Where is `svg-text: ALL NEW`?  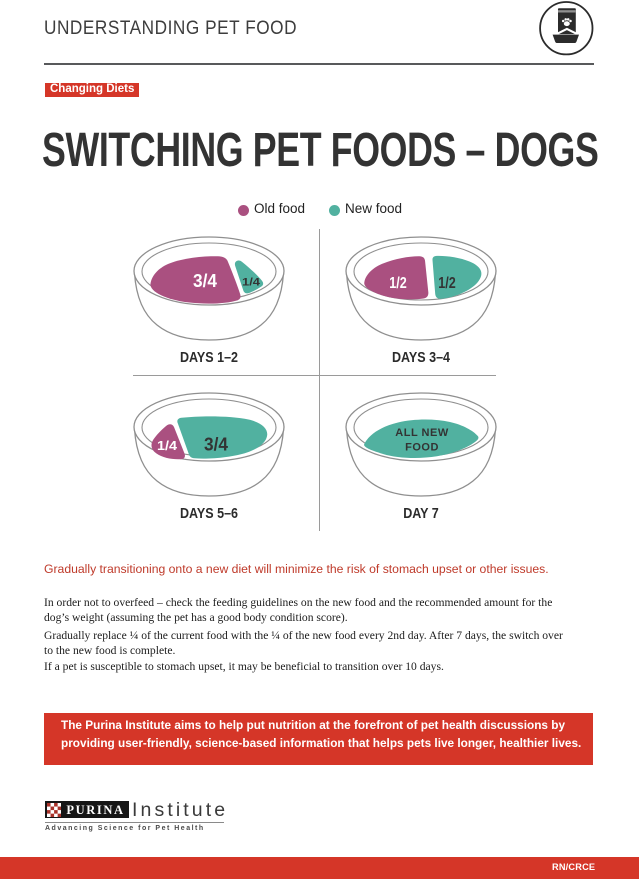
svg-text: ALL NEW is located at coordinates (422, 433).